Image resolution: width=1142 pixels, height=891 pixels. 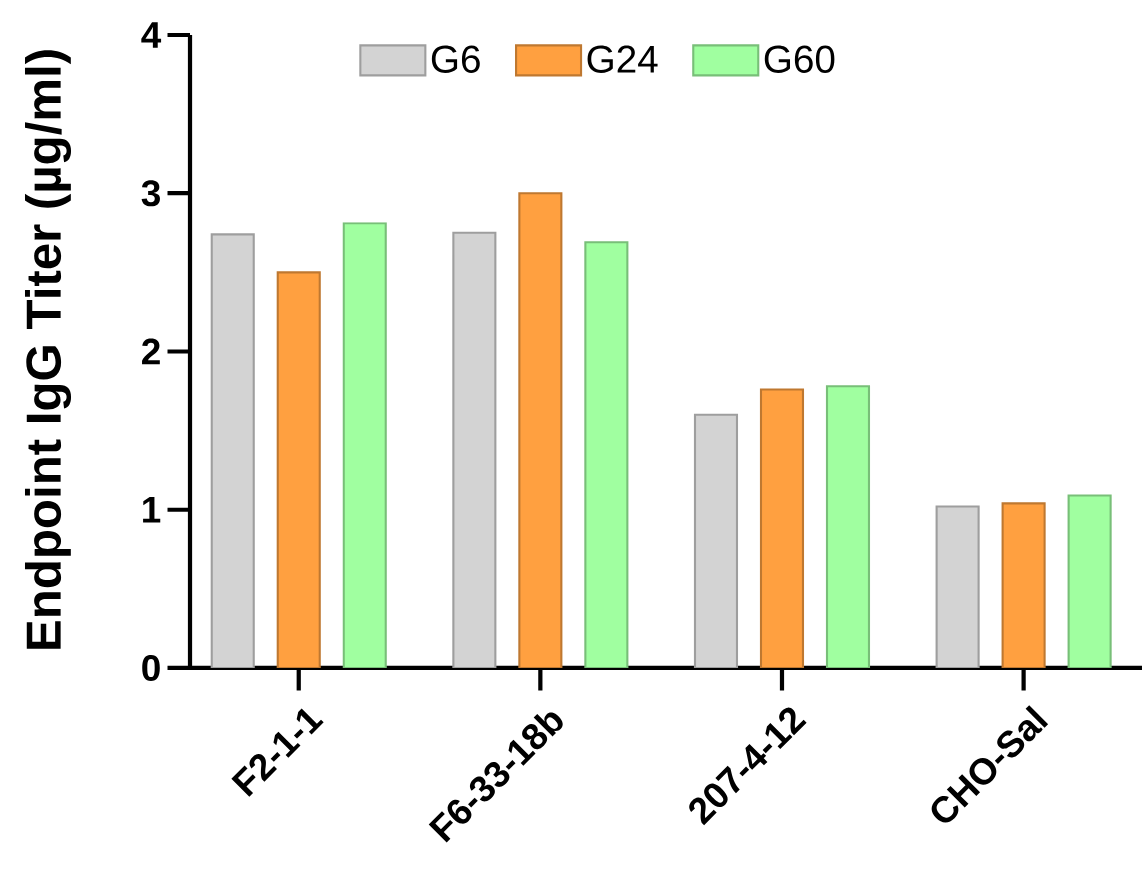 I want to click on y-tick-label: 4, so click(x=151, y=35).